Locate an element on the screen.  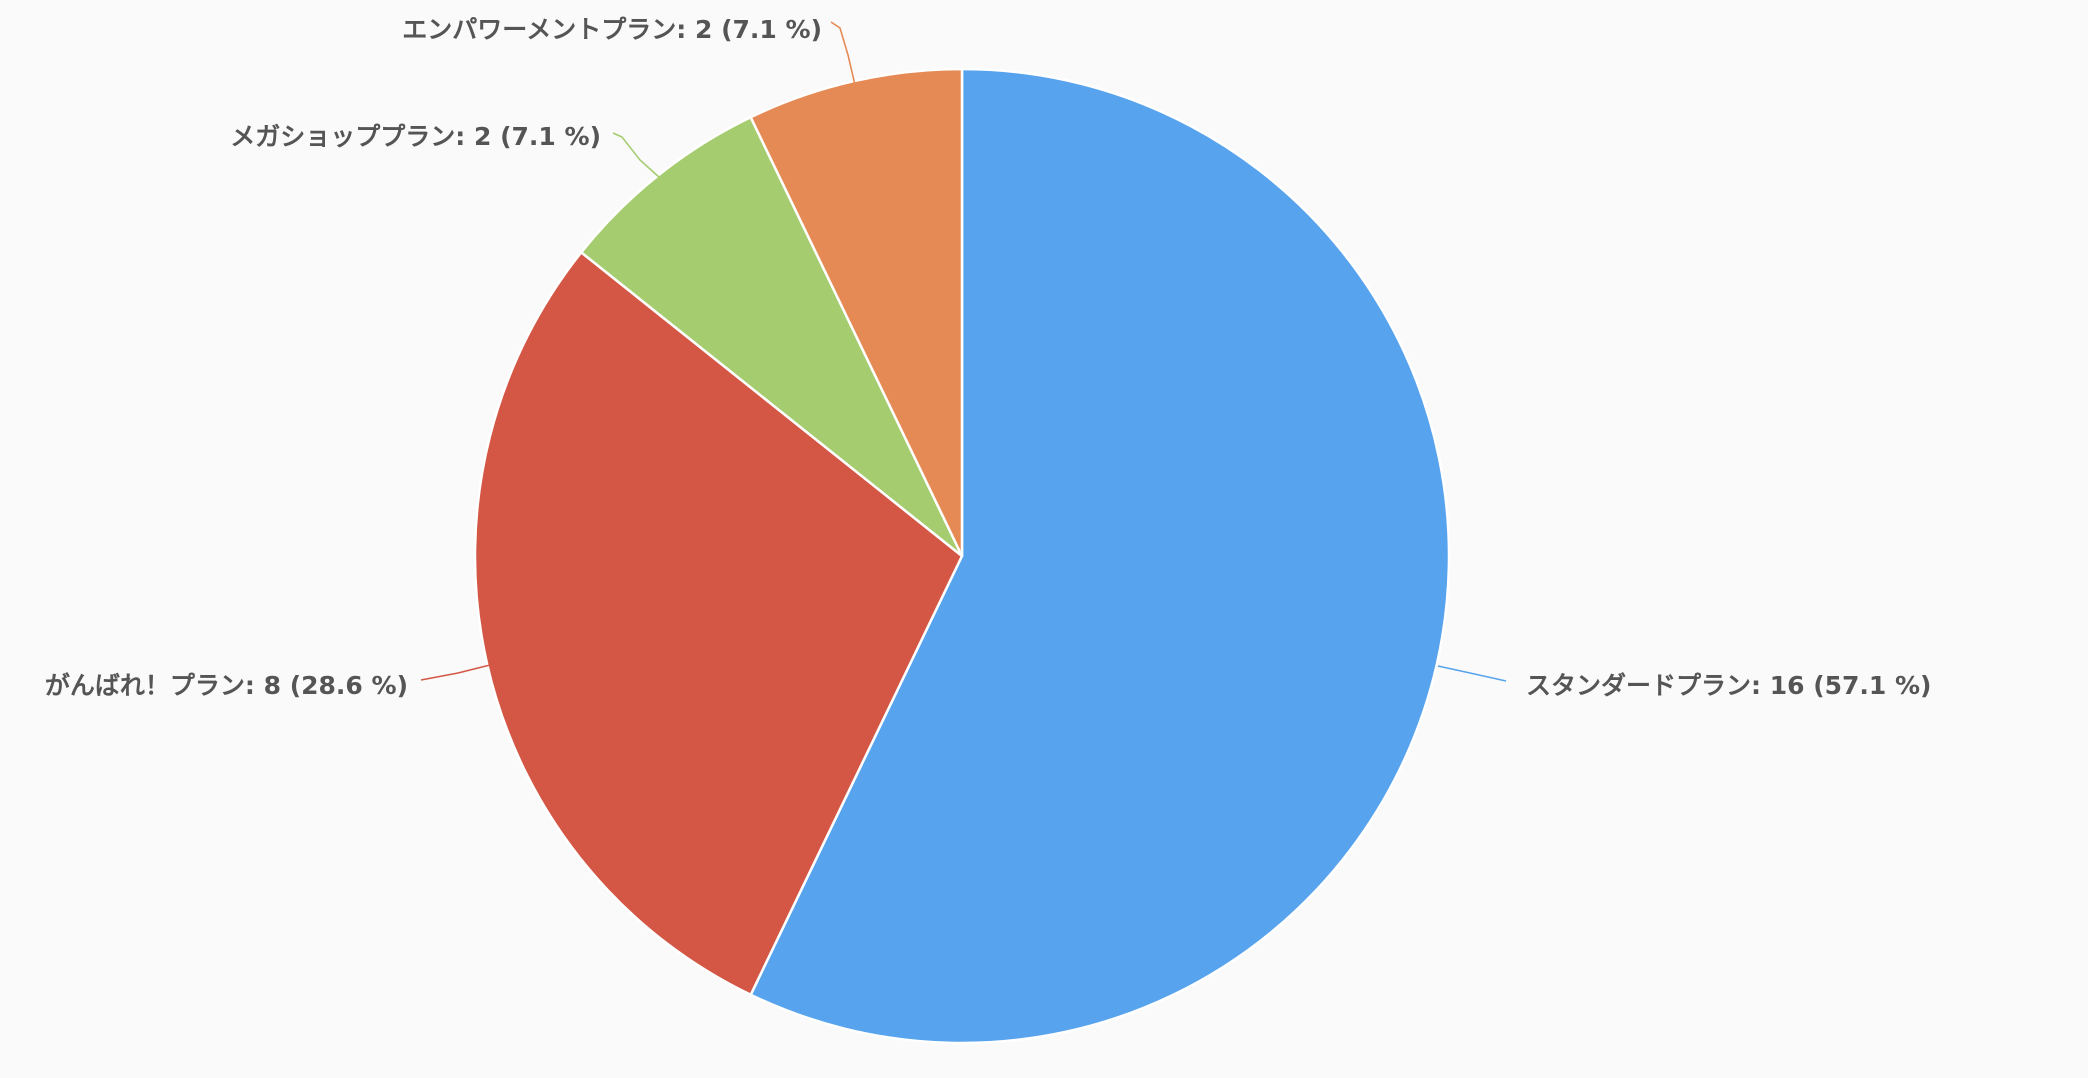
pie-label-3: メガショッププラン: 2 (7.1 %) is located at coordinates (415, 136).